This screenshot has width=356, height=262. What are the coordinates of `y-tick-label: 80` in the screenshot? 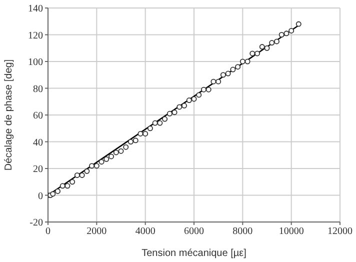 It's located at (38, 89).